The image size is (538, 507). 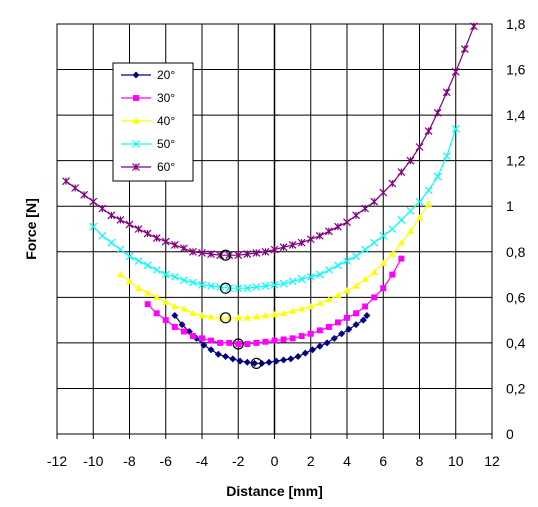 What do you see at coordinates (166, 167) in the screenshot?
I see `legend-label: 60°` at bounding box center [166, 167].